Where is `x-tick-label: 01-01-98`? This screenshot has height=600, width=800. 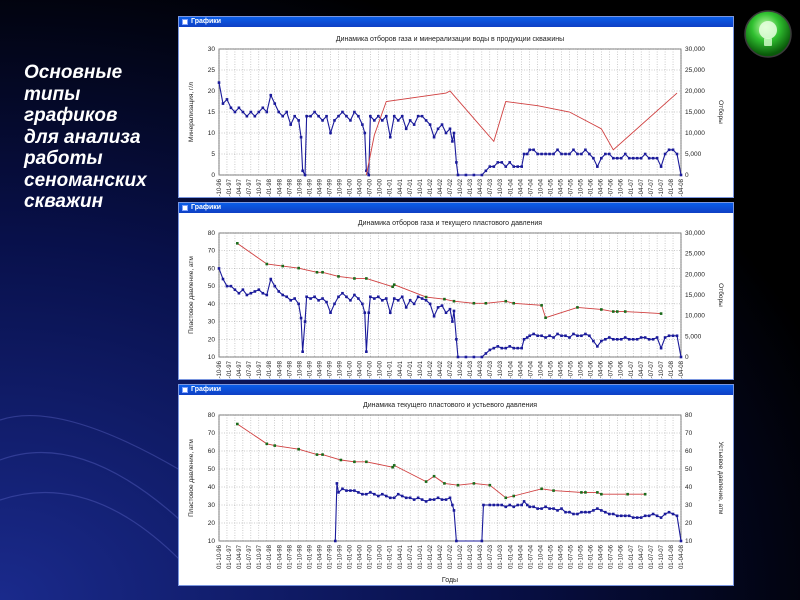 x-tick-label: 01-01-98 is located at coordinates (270, 369).